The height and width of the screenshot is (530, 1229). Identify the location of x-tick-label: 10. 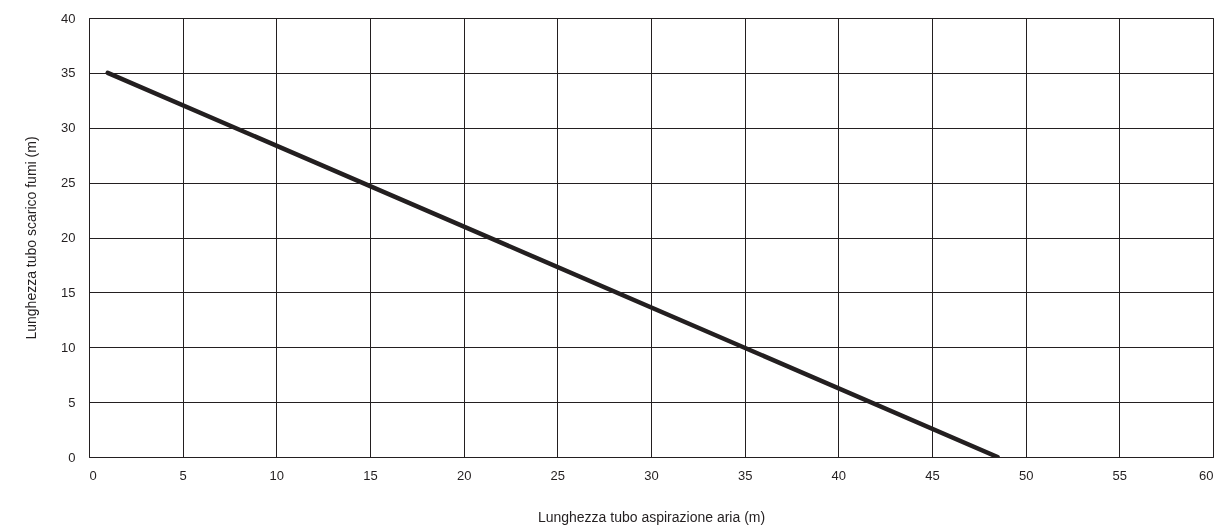
(277, 475).